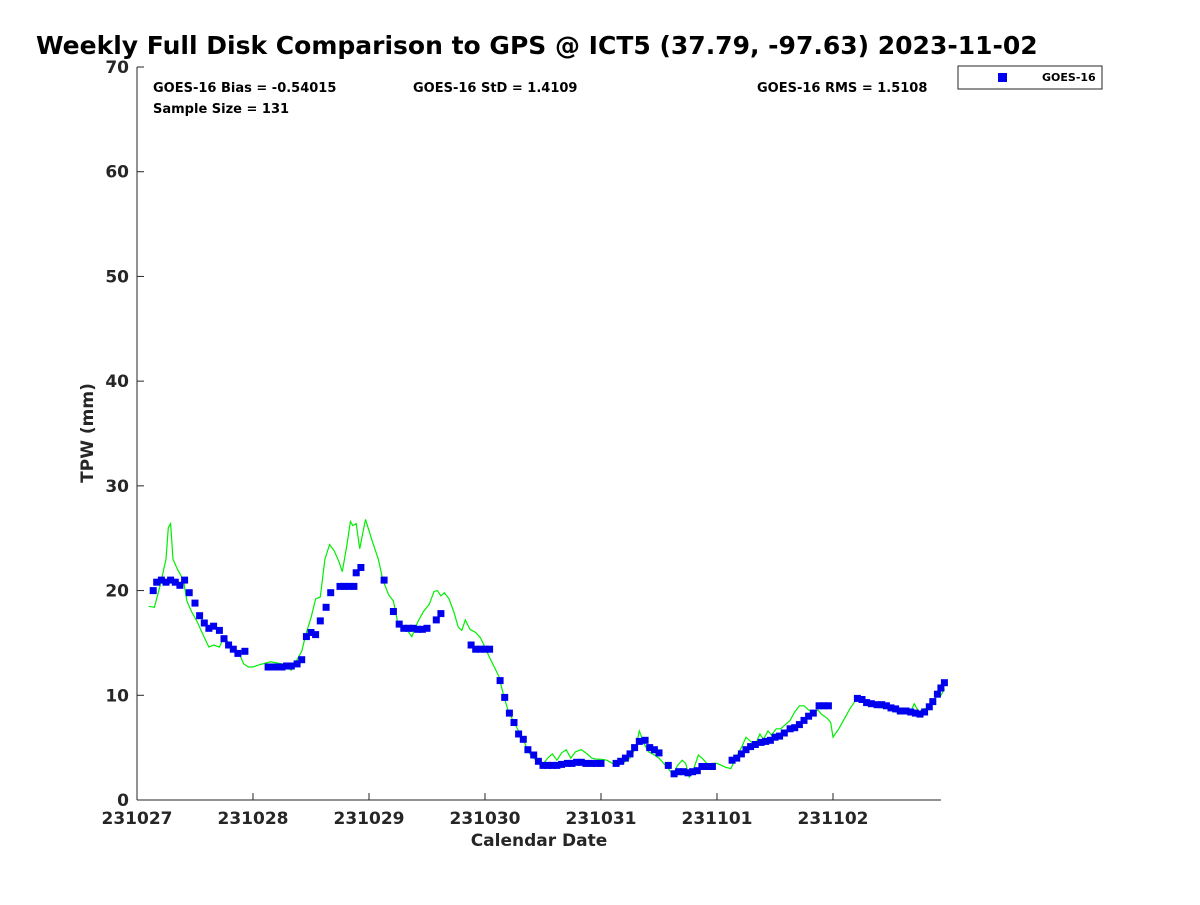  I want to click on x-tick-label: 231030, so click(485, 819).